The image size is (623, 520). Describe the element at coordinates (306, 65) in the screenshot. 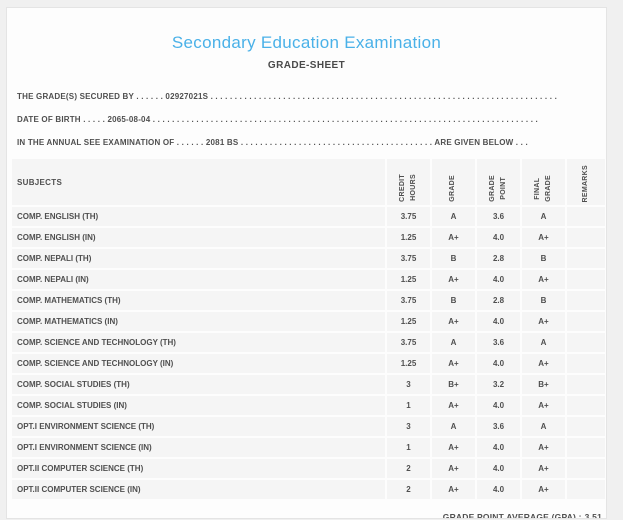

I see `page-subtitle: GRADE-SHEET` at that location.